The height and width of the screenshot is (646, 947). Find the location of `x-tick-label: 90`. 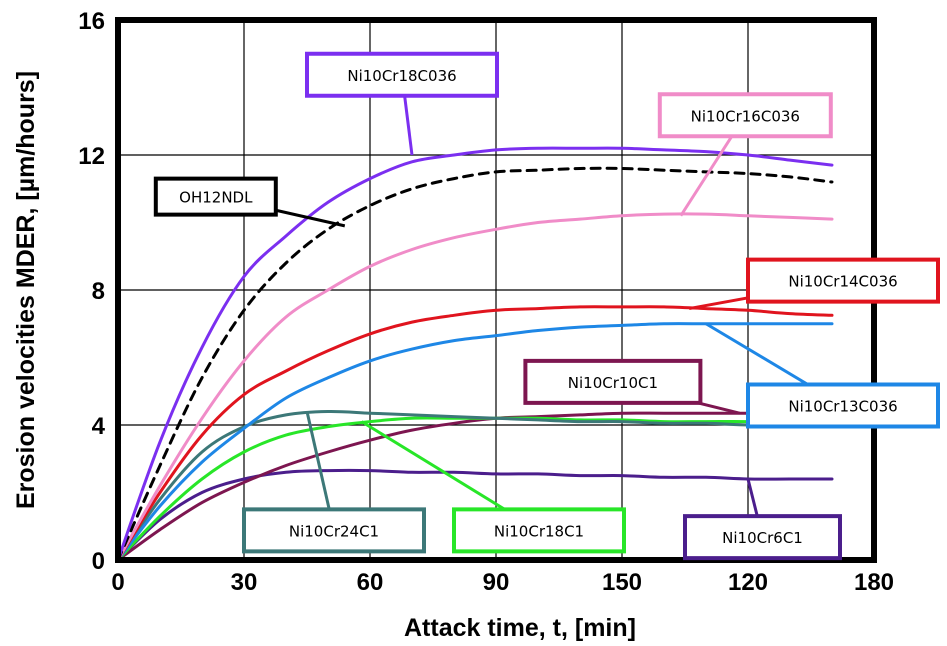

x-tick-label: 90 is located at coordinates (496, 582).